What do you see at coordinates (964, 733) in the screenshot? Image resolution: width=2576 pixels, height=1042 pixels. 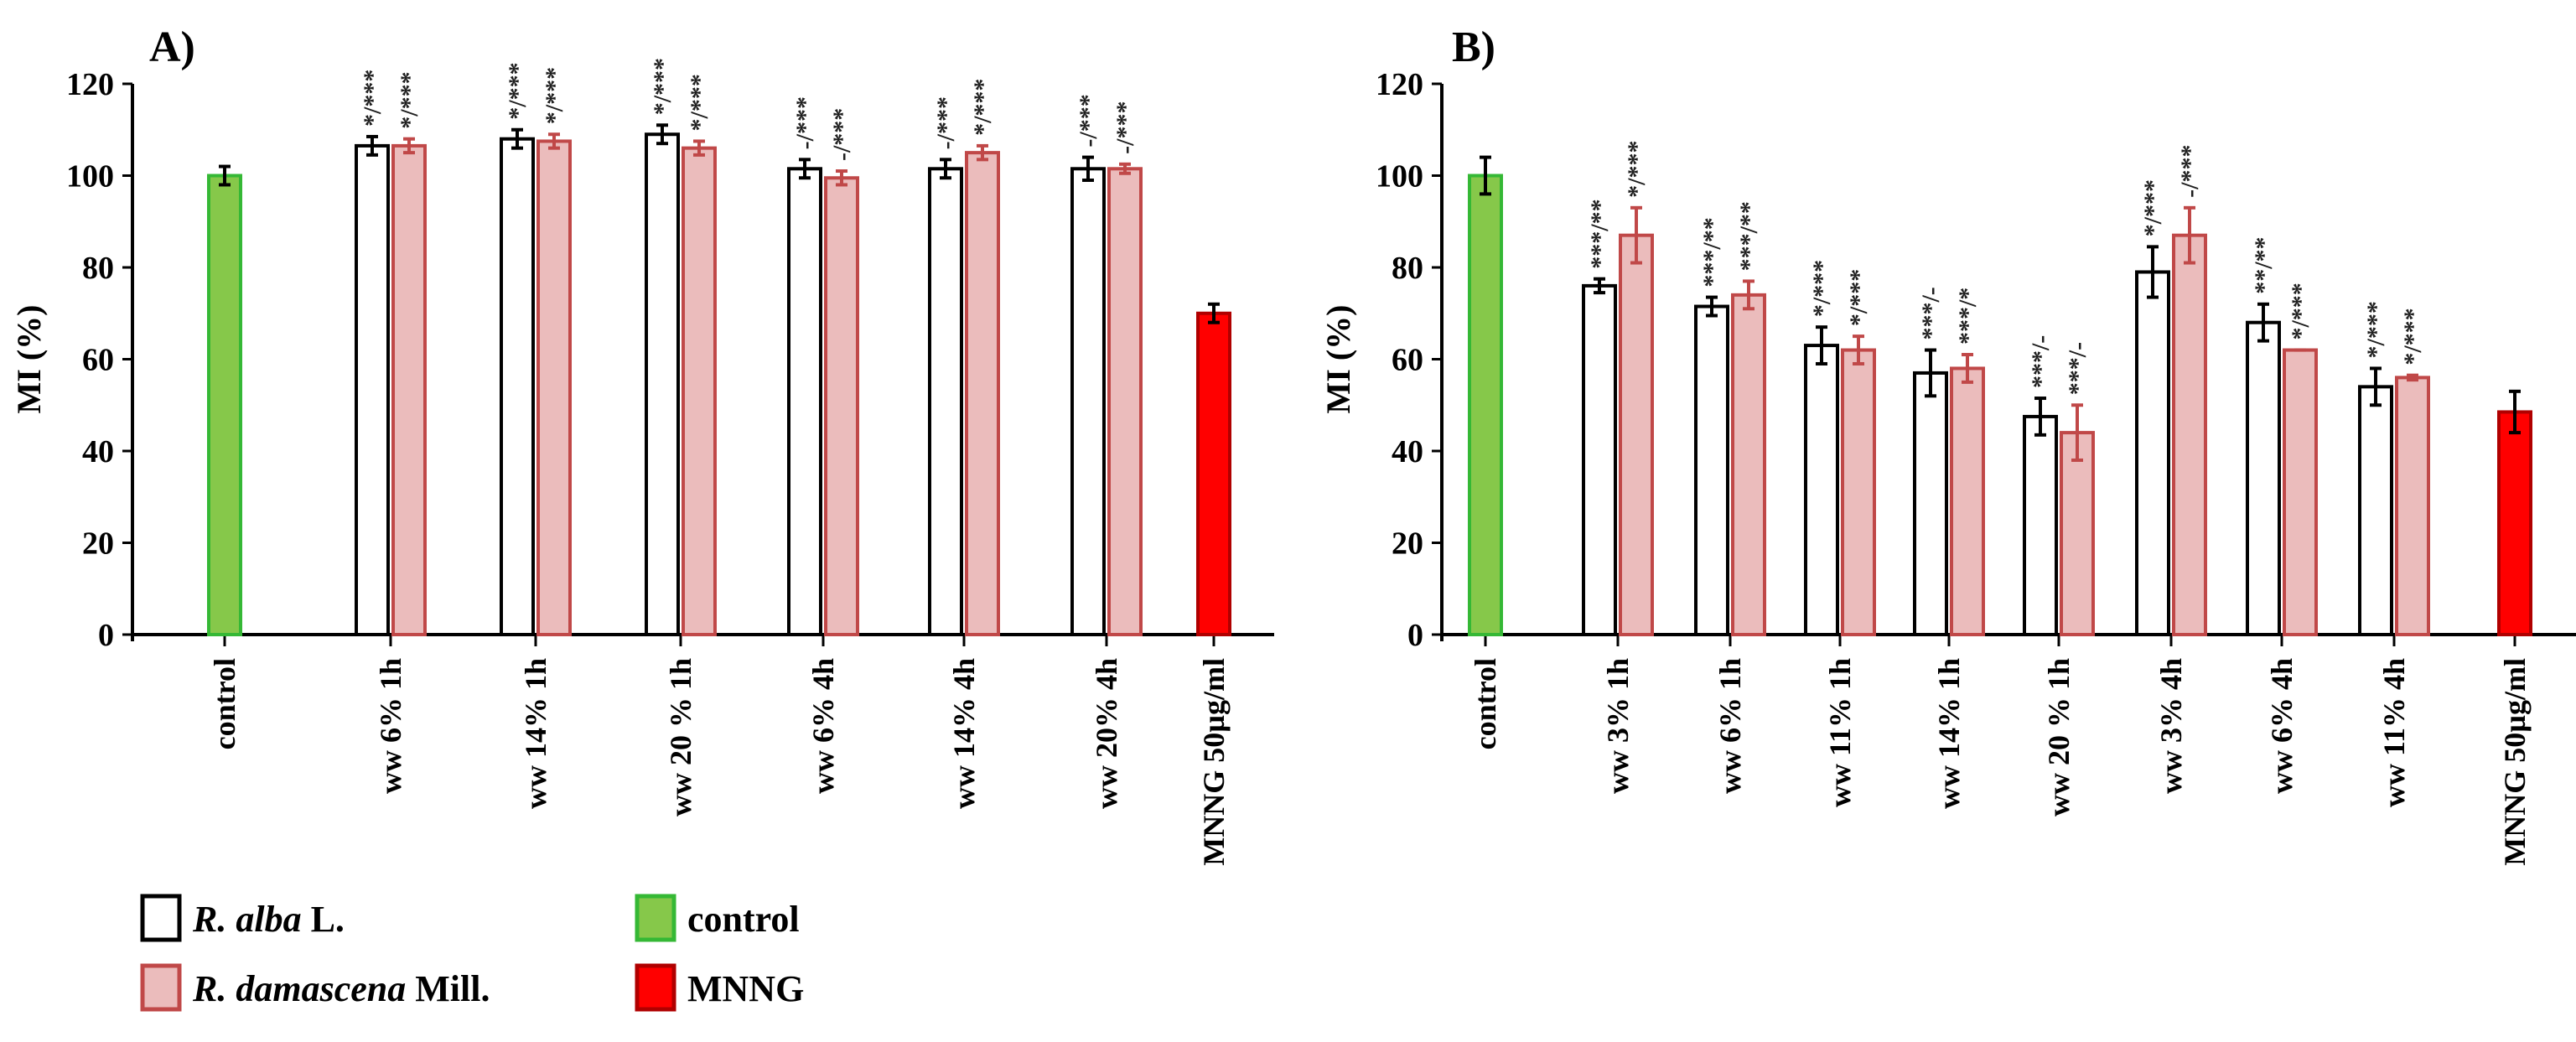 I see `x-category-label: ww 14% 4h` at bounding box center [964, 733].